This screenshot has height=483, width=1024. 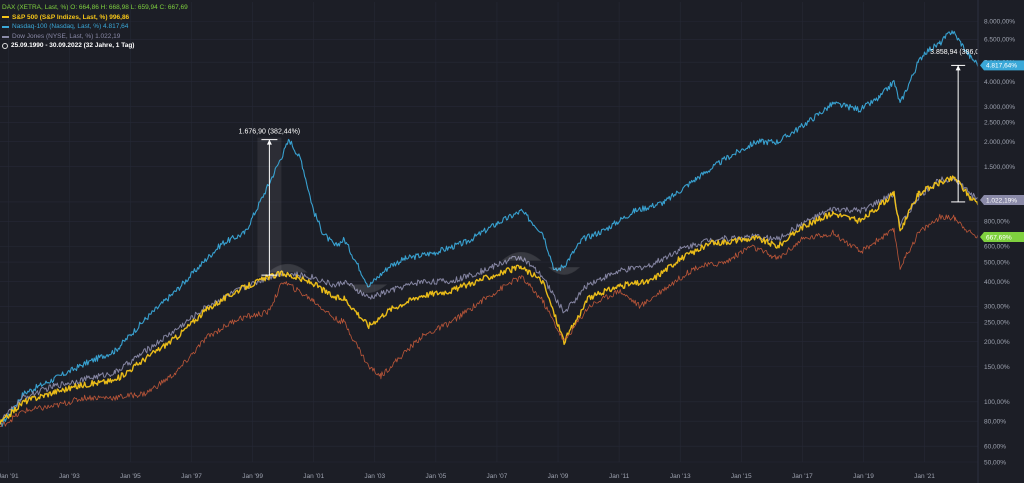 What do you see at coordinates (997, 402) in the screenshot?
I see `y-tick-label: 100,00%` at bounding box center [997, 402].